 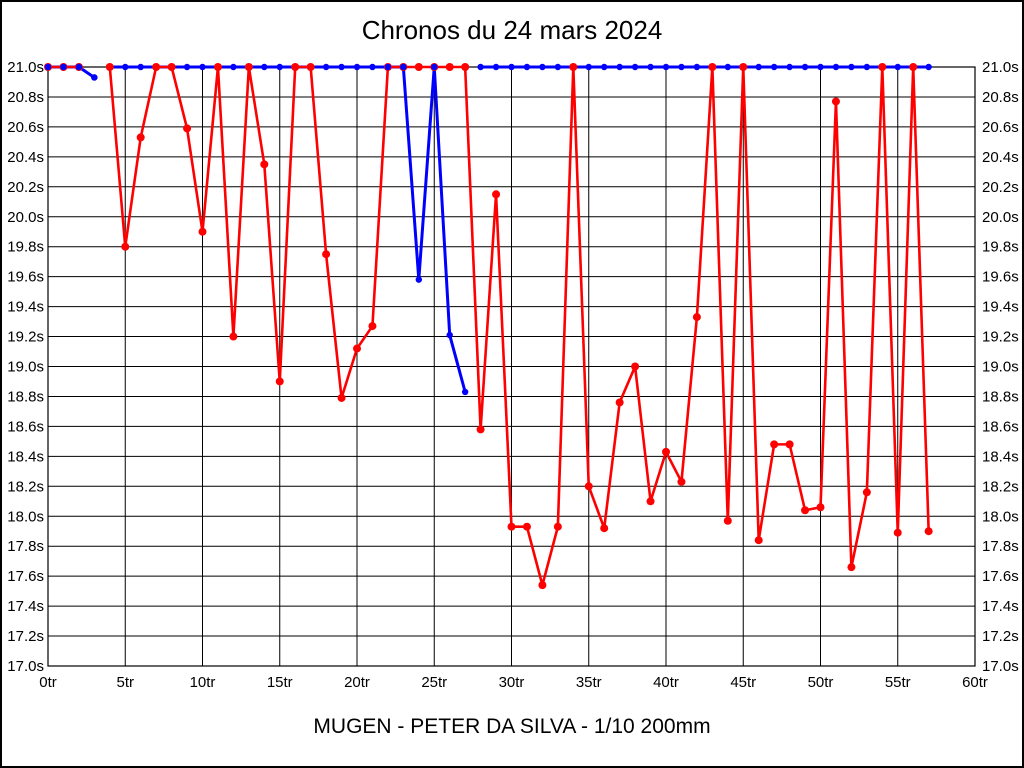 What do you see at coordinates (241, 72) in the screenshot?
I see `series-blue-overlay-markers` at bounding box center [241, 72].